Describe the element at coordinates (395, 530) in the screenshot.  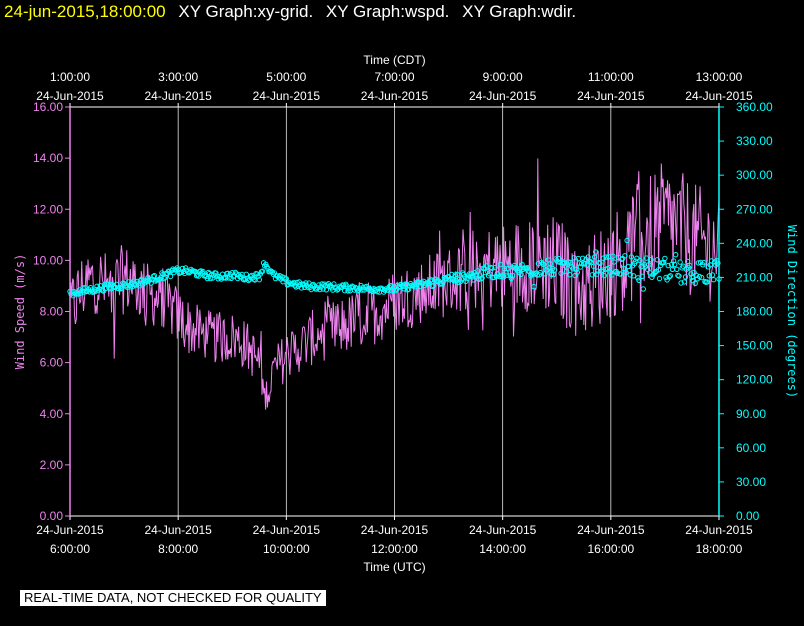
I see `bottom-tick-date-3: 24-Jun-2015` at that location.